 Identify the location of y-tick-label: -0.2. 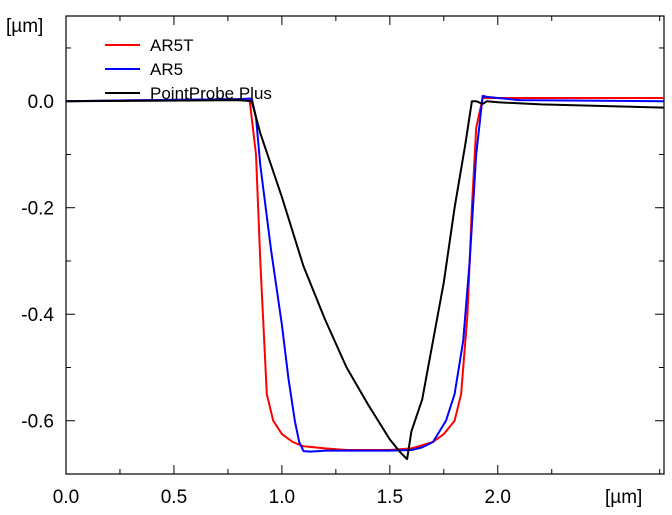
(37, 209).